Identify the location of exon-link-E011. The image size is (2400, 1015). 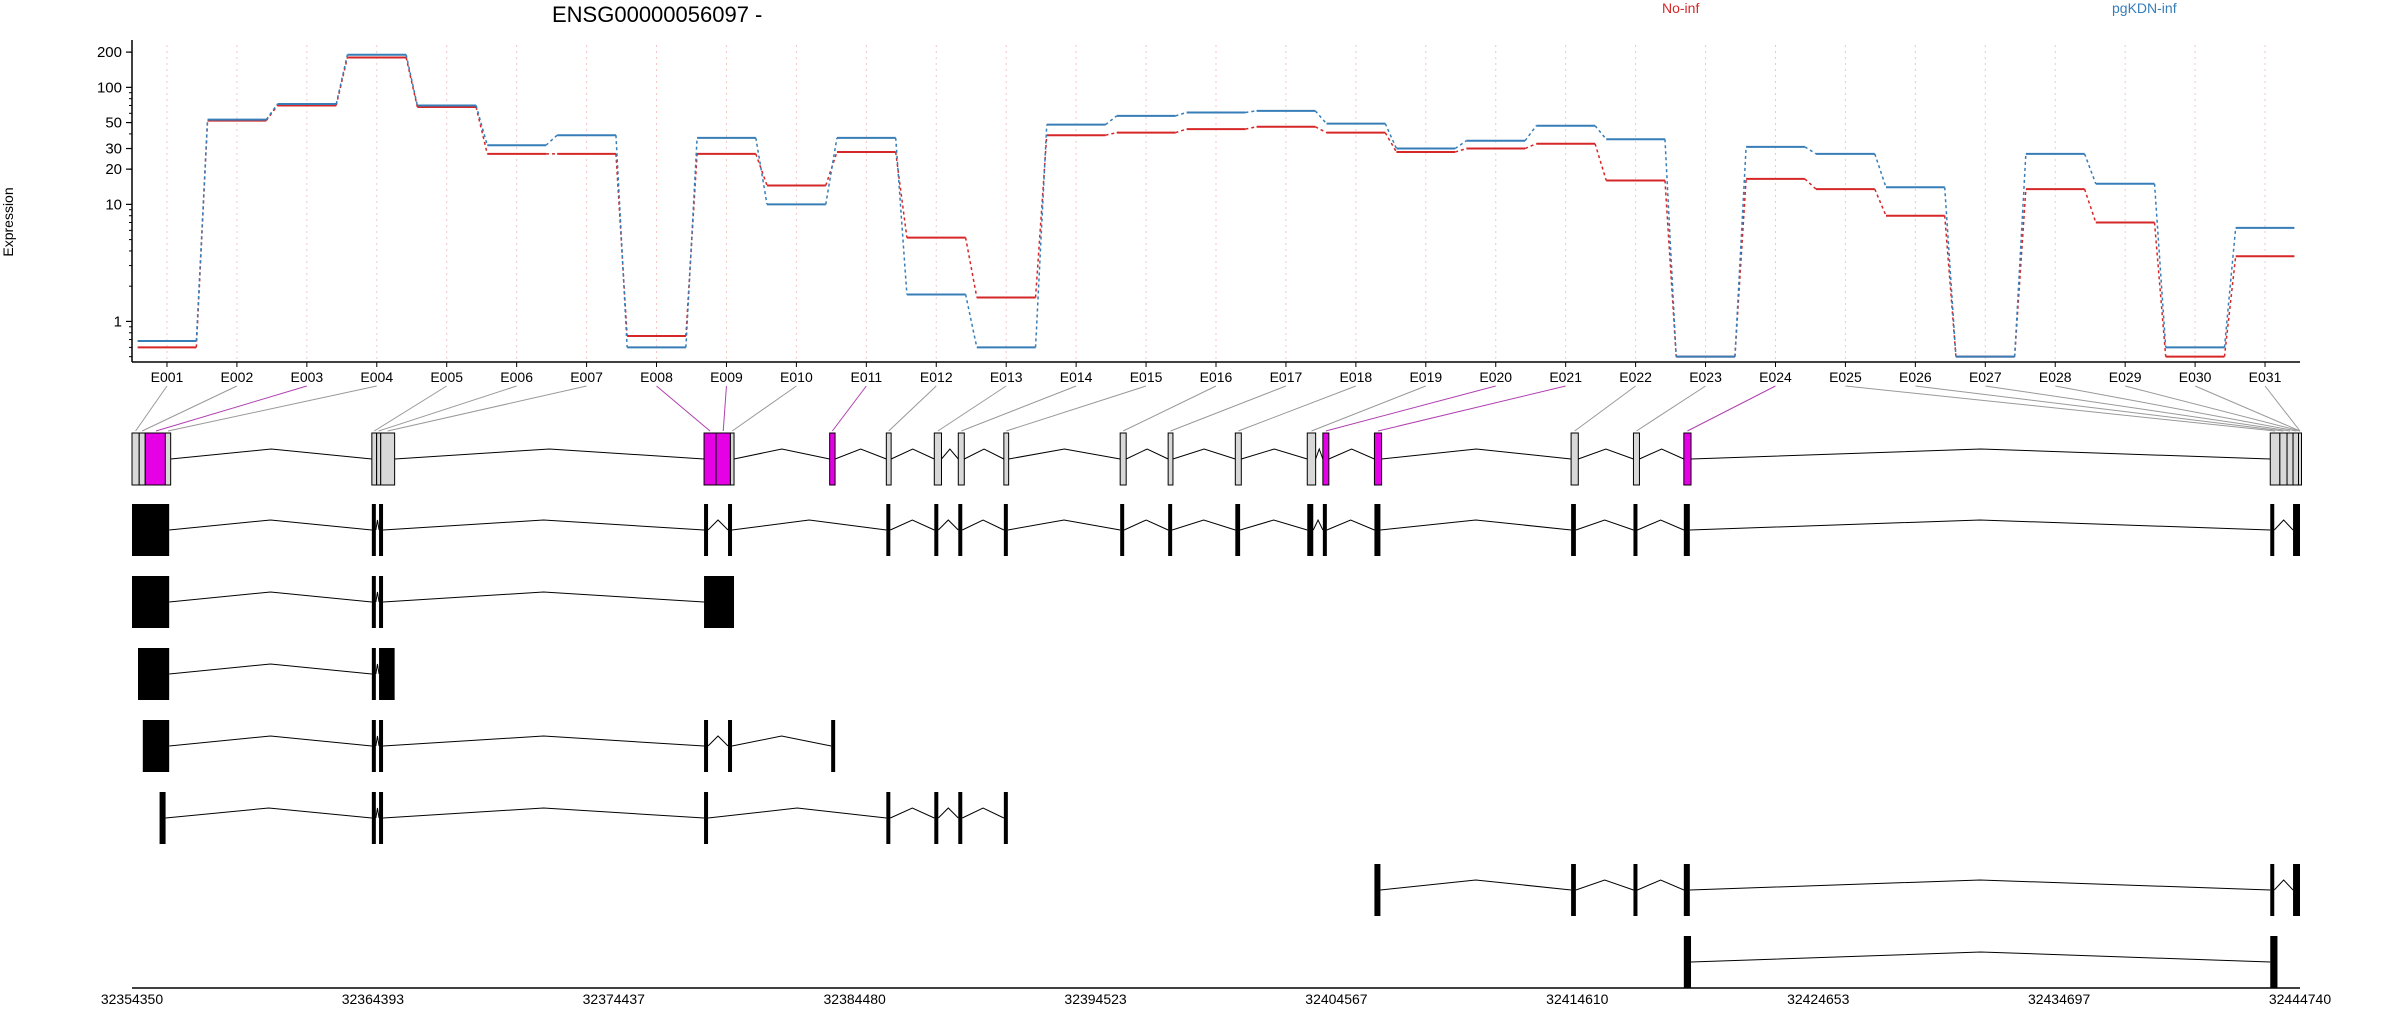
(849, 408).